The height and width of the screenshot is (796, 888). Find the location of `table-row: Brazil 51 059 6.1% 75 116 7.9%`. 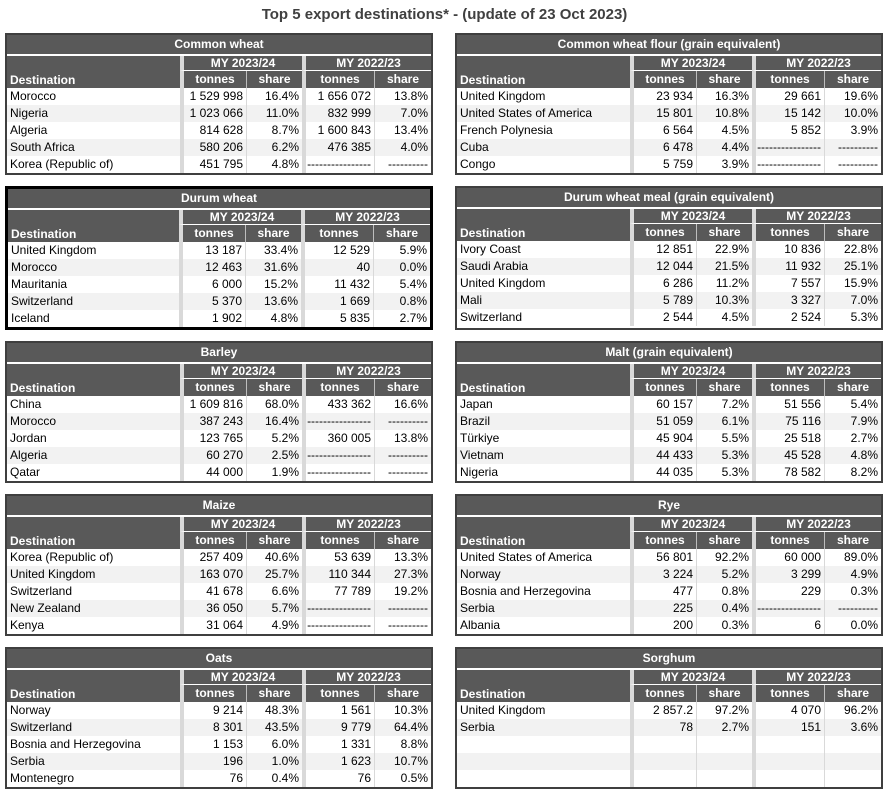

table-row: Brazil 51 059 6.1% 75 116 7.9% is located at coordinates (669, 421).